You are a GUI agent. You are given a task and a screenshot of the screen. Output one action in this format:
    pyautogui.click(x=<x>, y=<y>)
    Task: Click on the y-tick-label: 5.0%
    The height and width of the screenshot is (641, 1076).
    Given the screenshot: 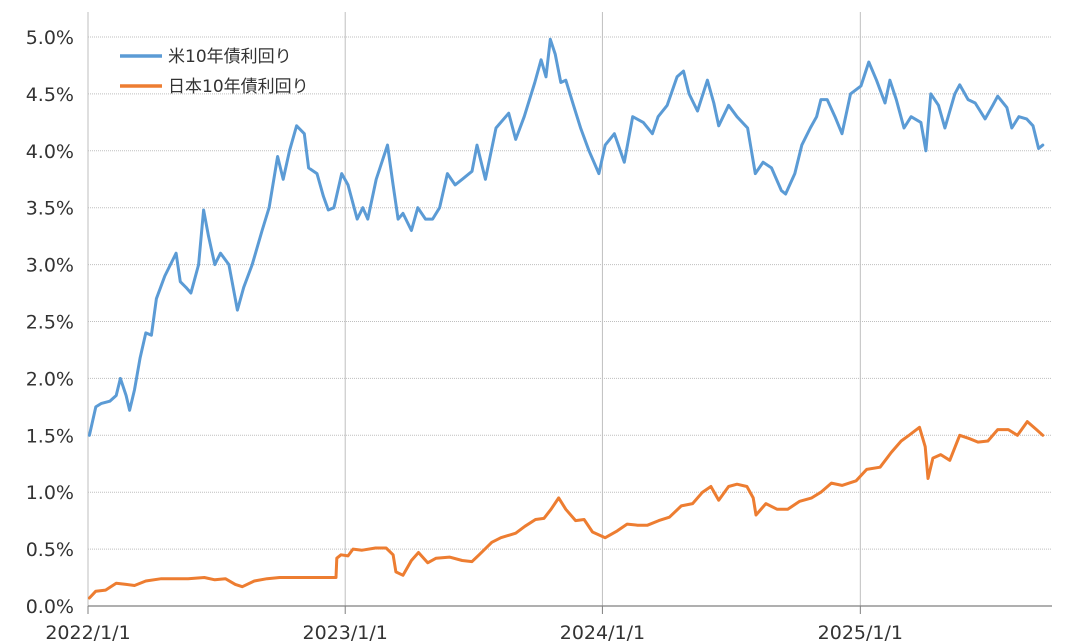 What is the action you would take?
    pyautogui.click(x=50, y=38)
    